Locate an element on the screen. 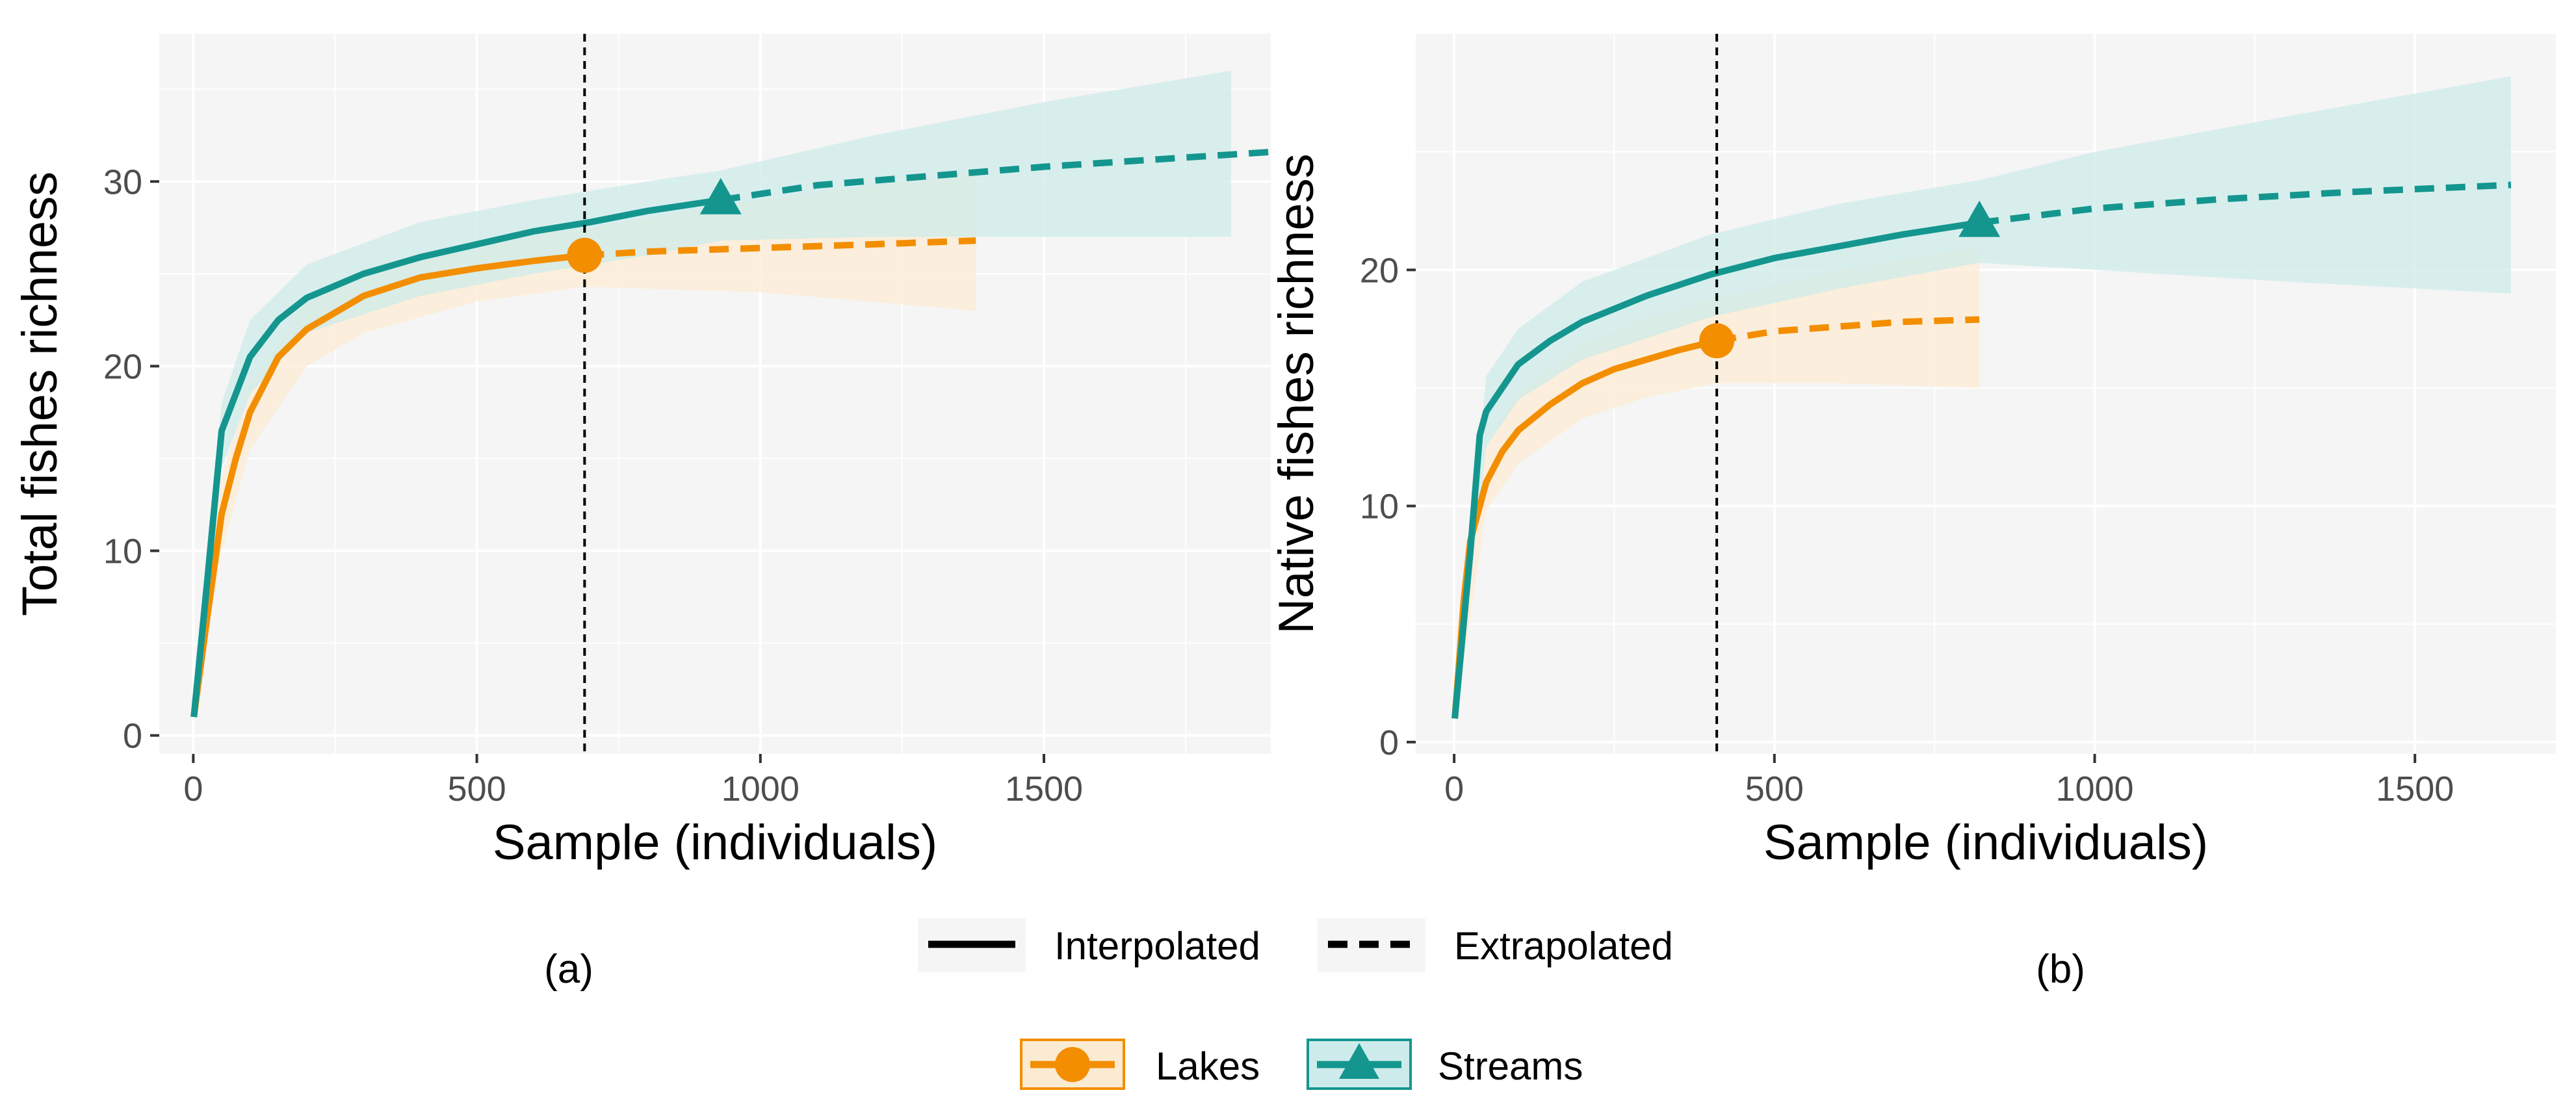 The width and height of the screenshot is (2576, 1112). y-tick-label: 30 is located at coordinates (122, 181).